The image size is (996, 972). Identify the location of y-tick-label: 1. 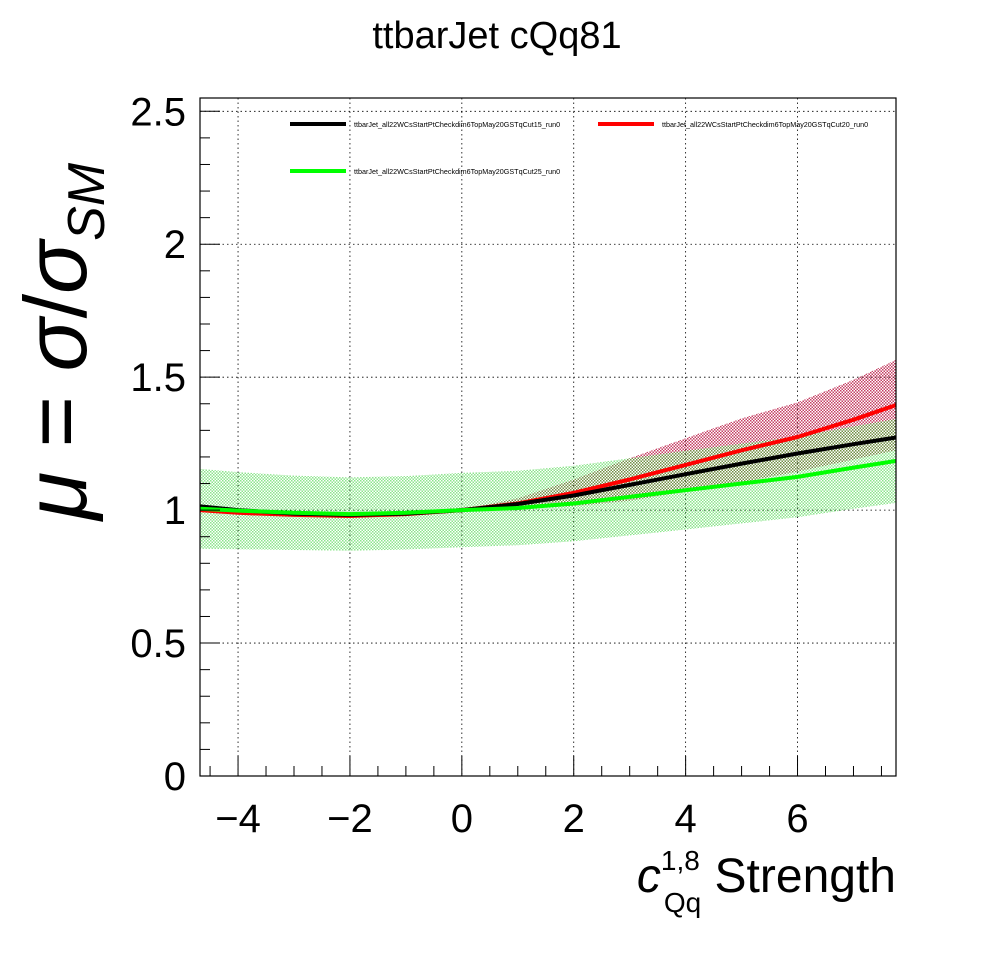
(175, 511).